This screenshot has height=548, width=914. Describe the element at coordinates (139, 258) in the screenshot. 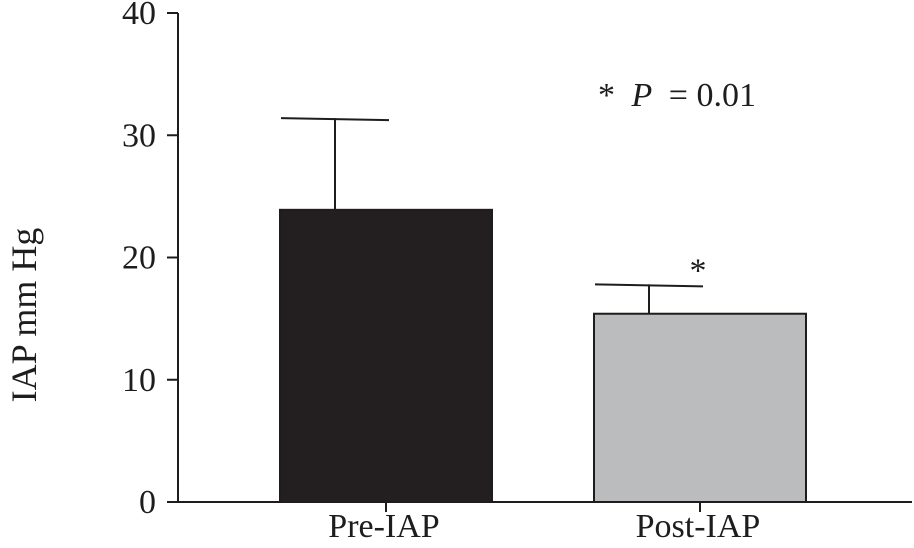

I see `y-tick-label: 20` at that location.